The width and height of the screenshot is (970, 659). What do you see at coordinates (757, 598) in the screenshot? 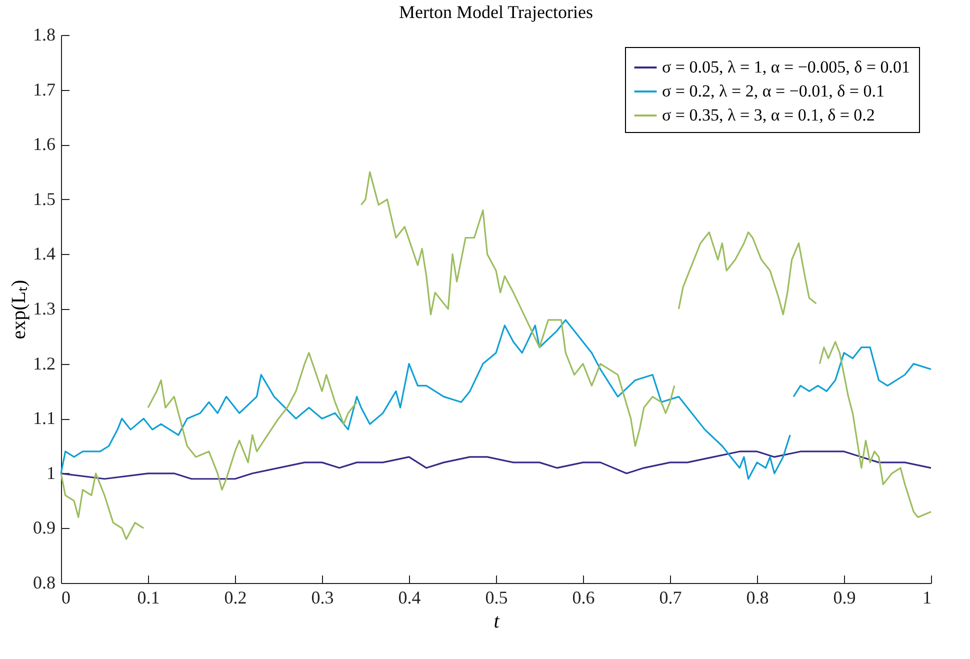
I see `x-tick-label: 0.8` at bounding box center [757, 598].